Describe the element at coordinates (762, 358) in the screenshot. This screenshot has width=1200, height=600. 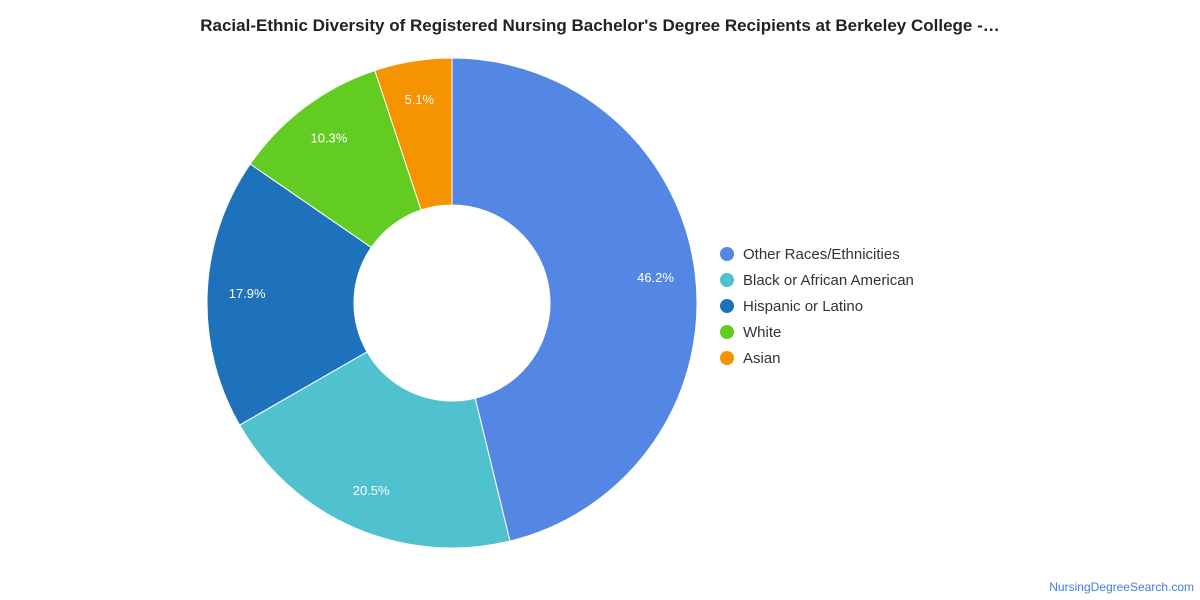
I see `legend-label: Asian` at that location.